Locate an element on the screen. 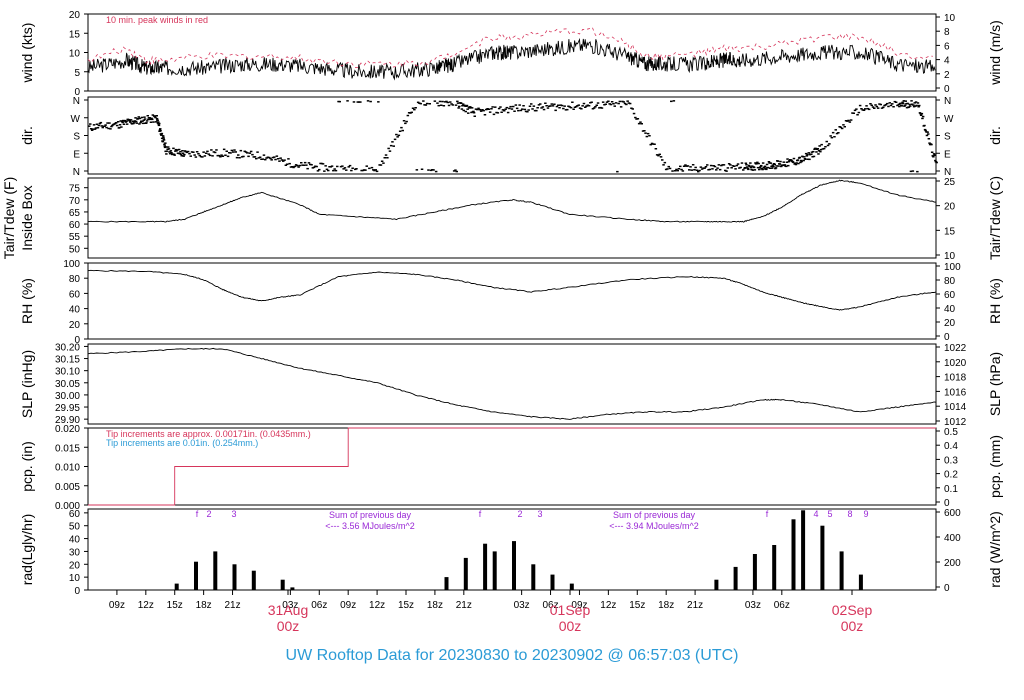  x-tick-label: 09z is located at coordinates (348, 605).